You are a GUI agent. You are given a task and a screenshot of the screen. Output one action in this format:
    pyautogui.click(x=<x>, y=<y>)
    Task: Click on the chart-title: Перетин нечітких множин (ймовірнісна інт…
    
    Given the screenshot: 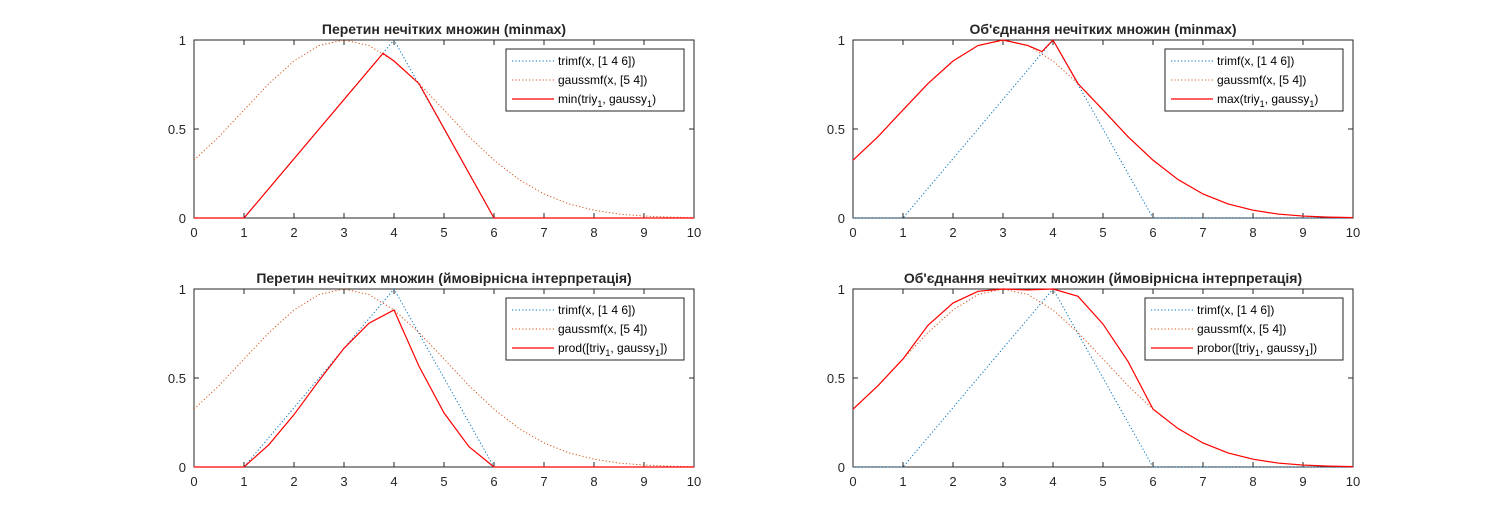 What is the action you would take?
    pyautogui.click(x=443, y=278)
    